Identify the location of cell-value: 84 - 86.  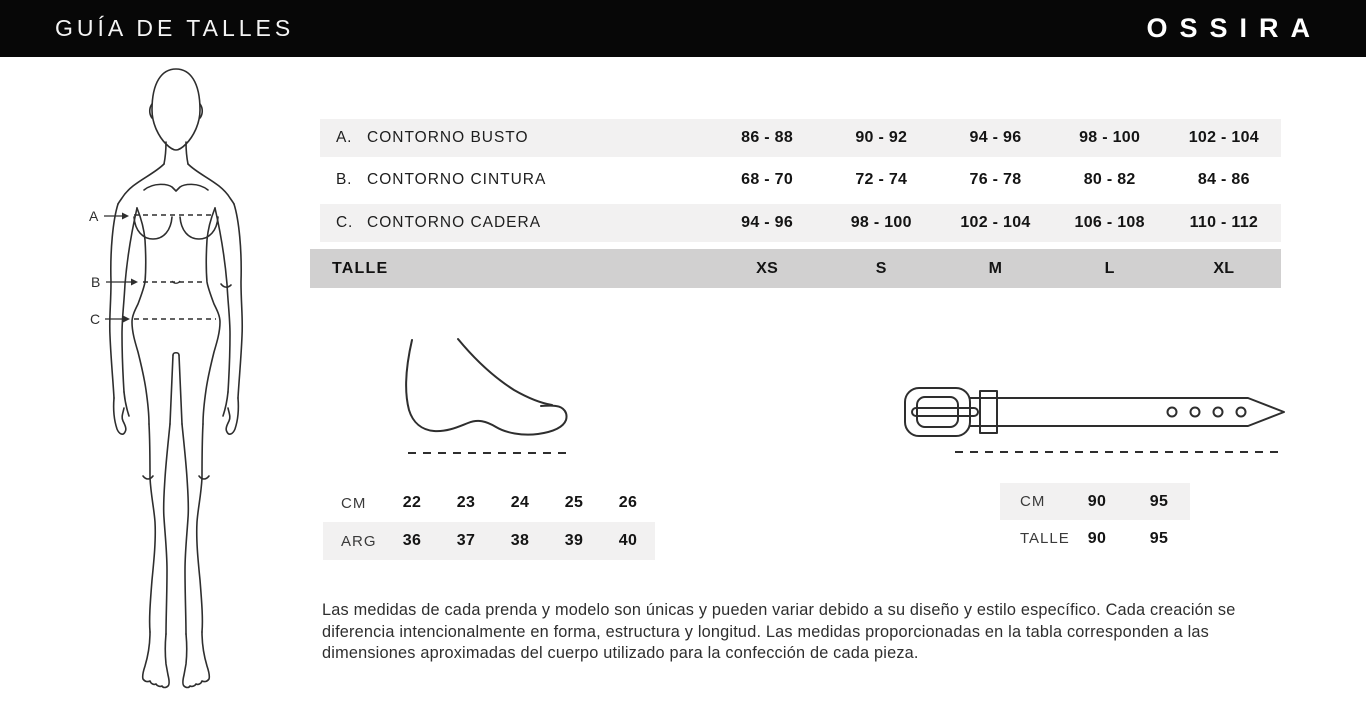
(1223, 179).